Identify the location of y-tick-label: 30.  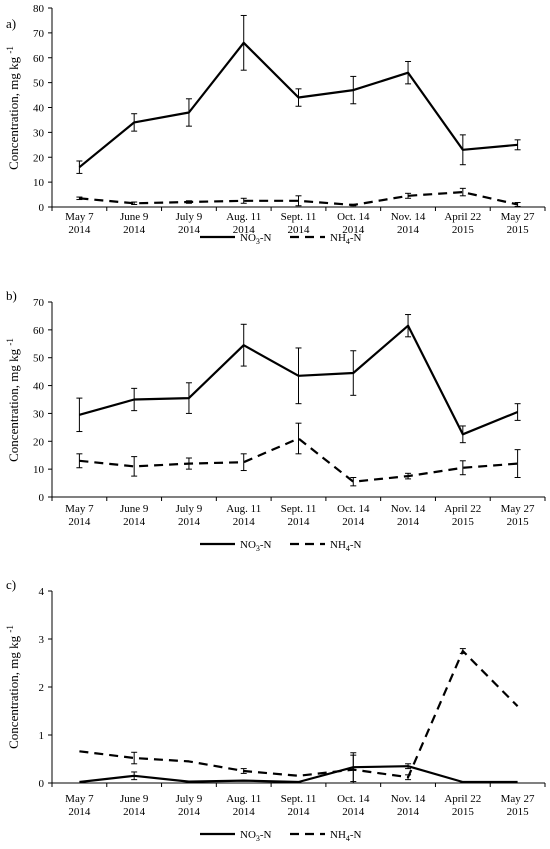
(39, 133).